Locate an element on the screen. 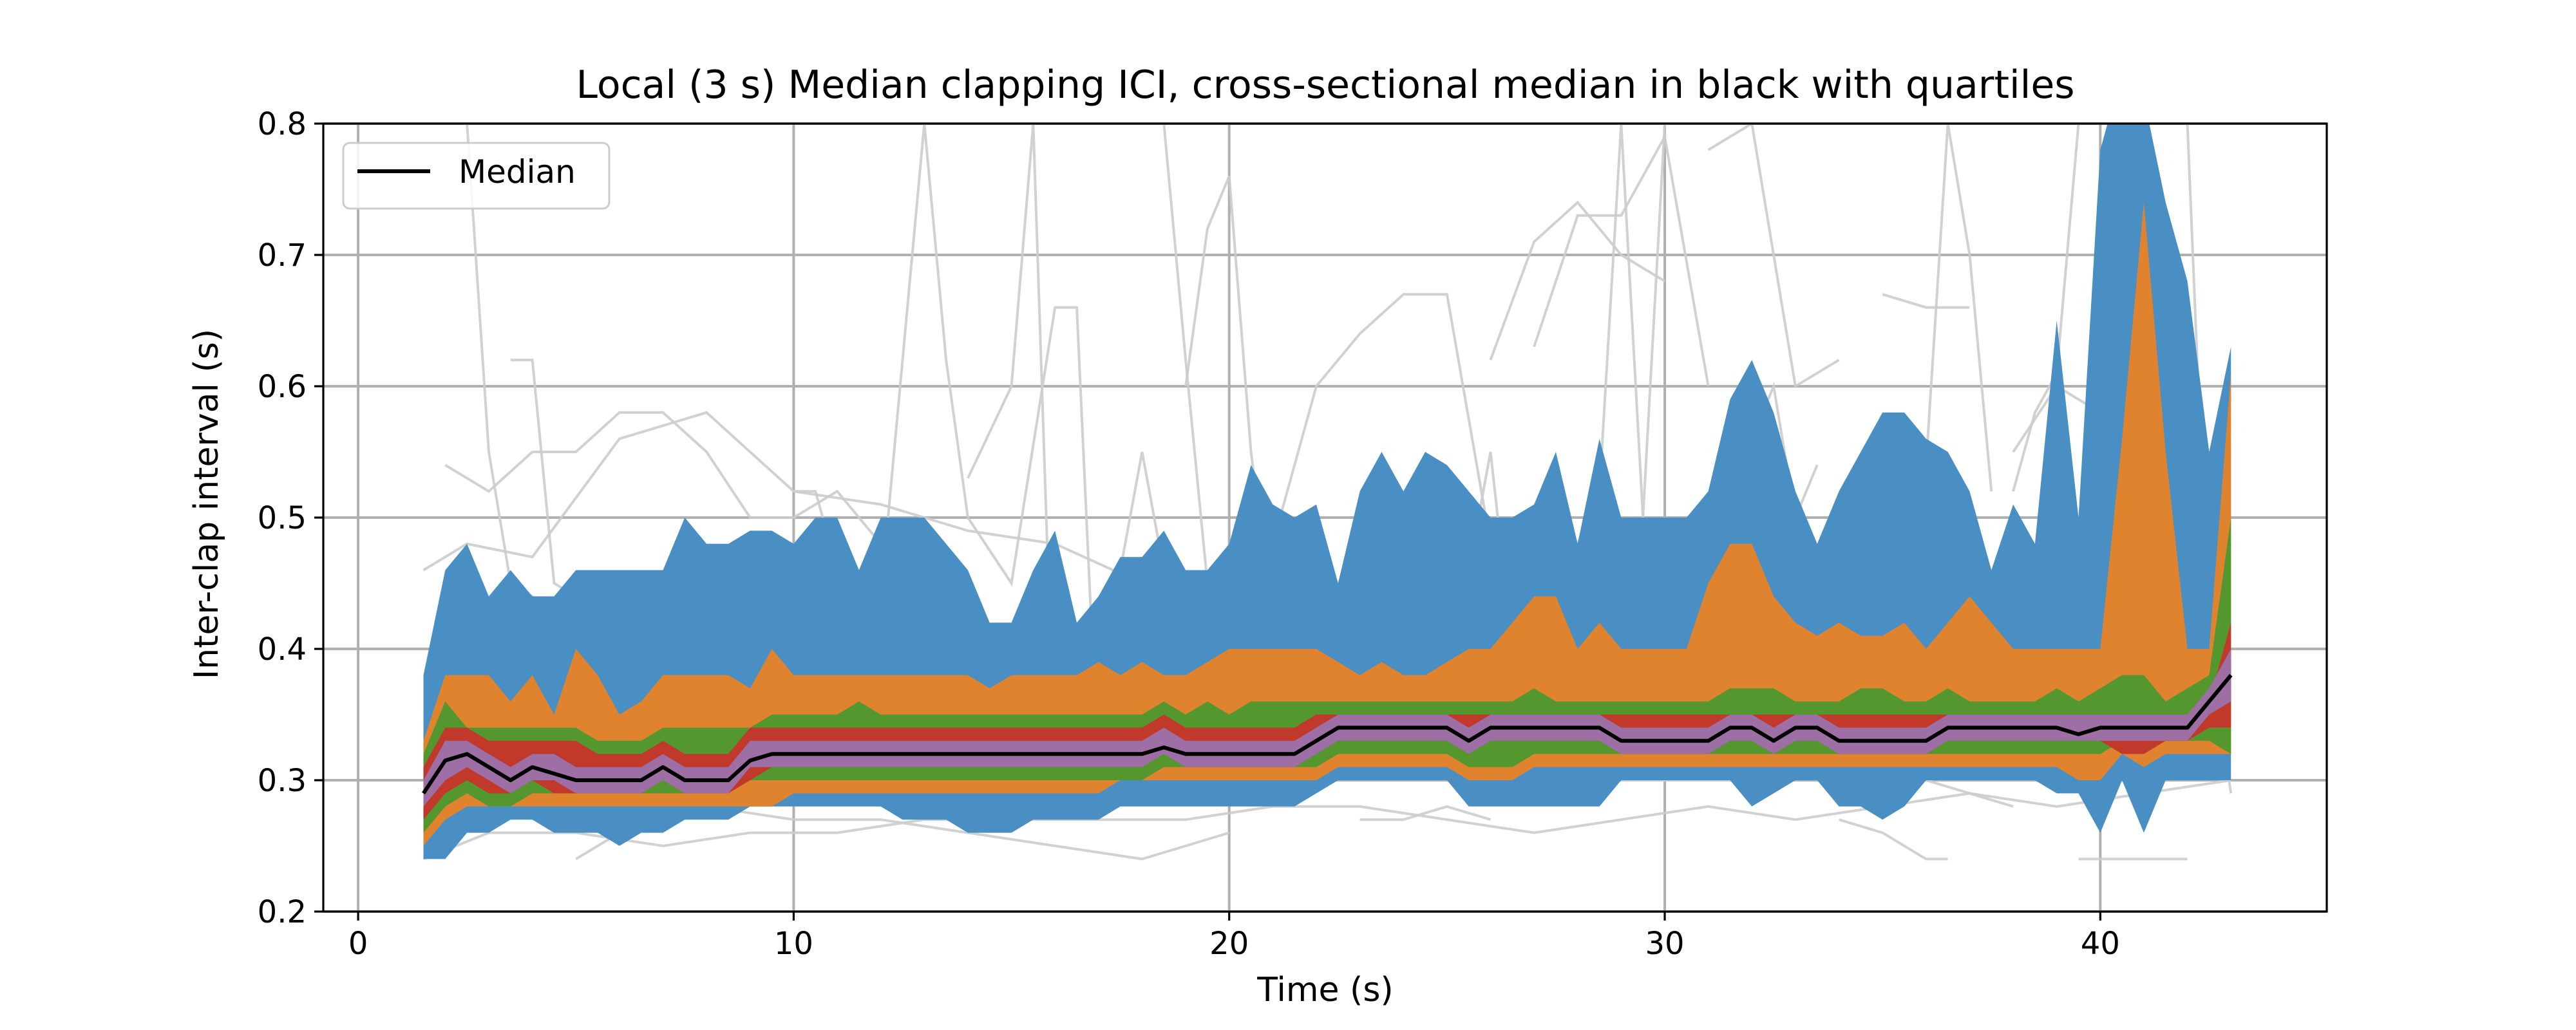  legend: Median is located at coordinates (477, 176).